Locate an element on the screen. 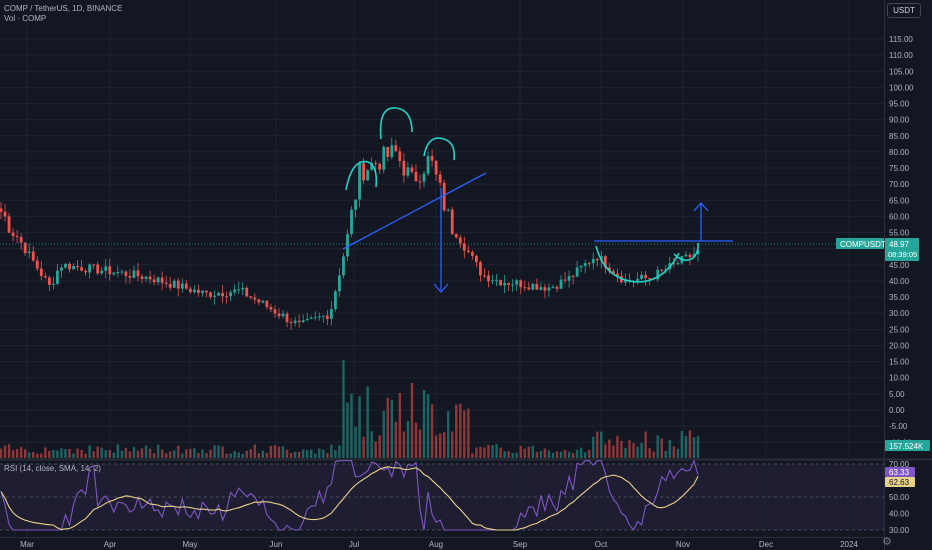  currency-button: USDT is located at coordinates (904, 10).